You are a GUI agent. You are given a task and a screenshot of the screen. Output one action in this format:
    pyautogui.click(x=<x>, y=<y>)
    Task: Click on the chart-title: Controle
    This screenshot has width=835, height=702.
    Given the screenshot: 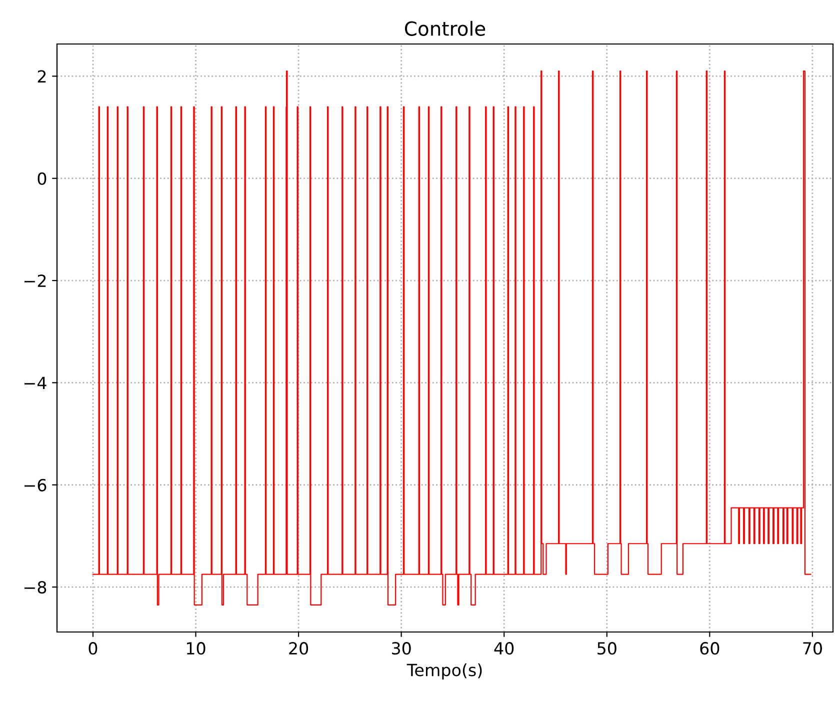 What is the action you would take?
    pyautogui.click(x=445, y=28)
    